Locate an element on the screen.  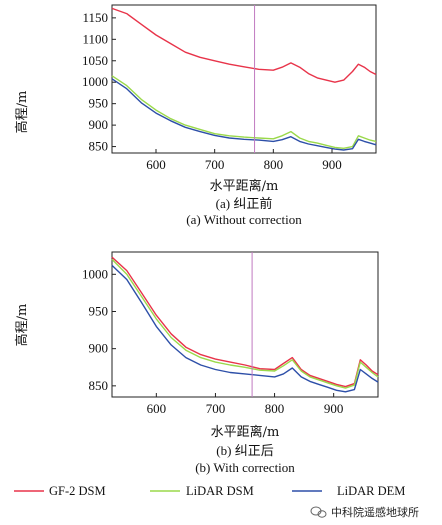
chart-a-ytick-label: 1150 is located at coordinates (95, 17).